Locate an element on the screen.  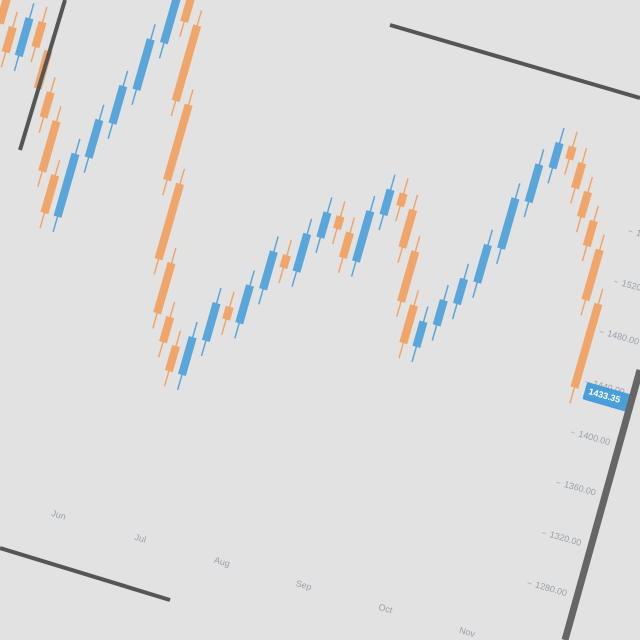
x-tick-label: Jun is located at coordinates (58, 515).